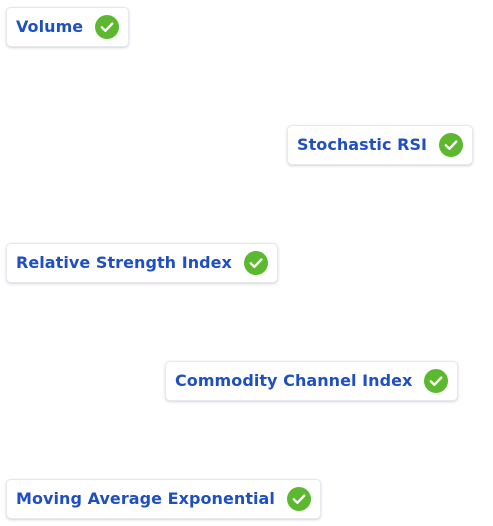 The image size is (493, 526). I want to click on indicator-label: Relative Strength Index, so click(124, 262).